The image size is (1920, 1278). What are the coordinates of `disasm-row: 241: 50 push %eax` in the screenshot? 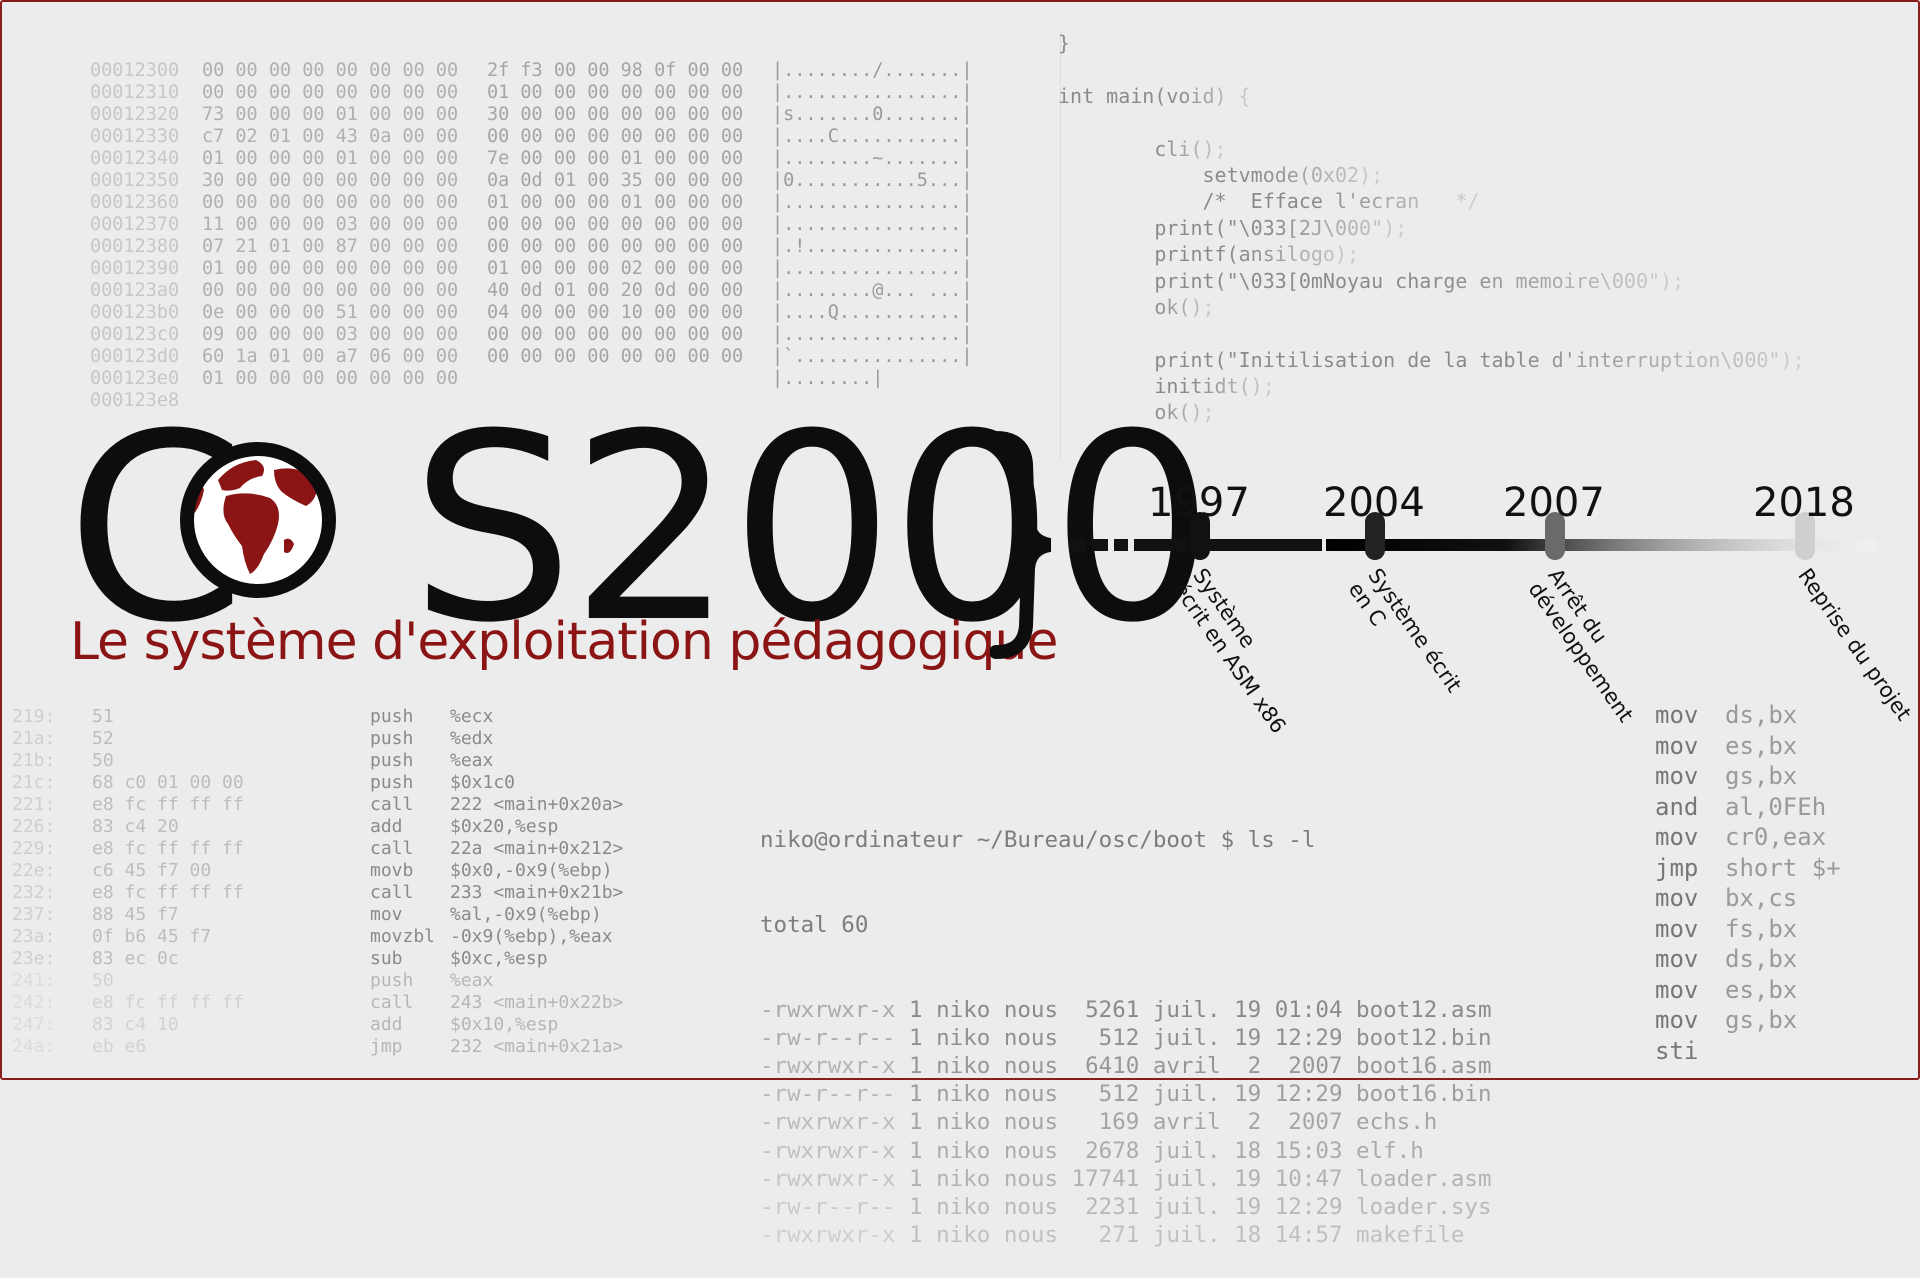 It's located at (317, 981).